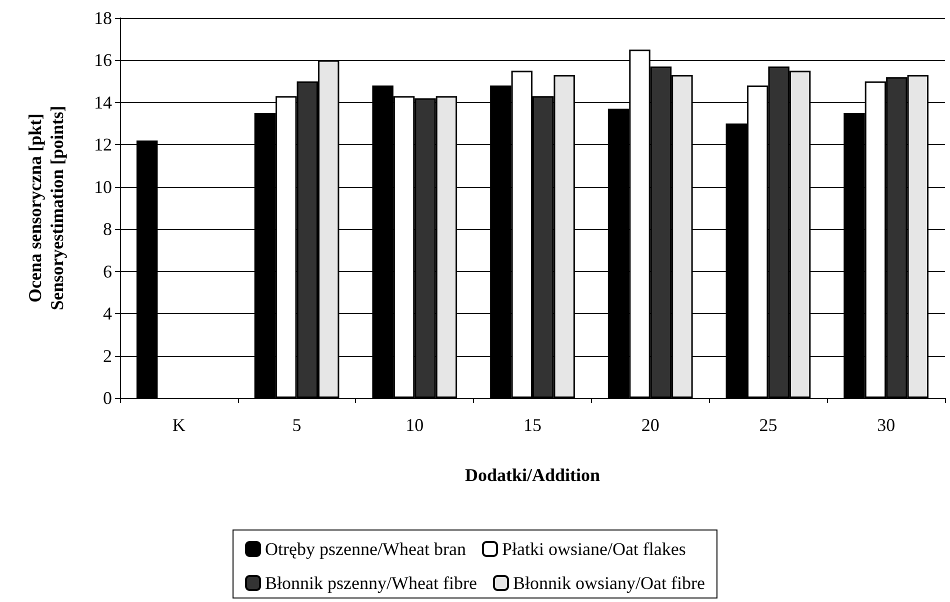 The image size is (950, 602). I want to click on y-tick-label: 2, so click(107, 356).